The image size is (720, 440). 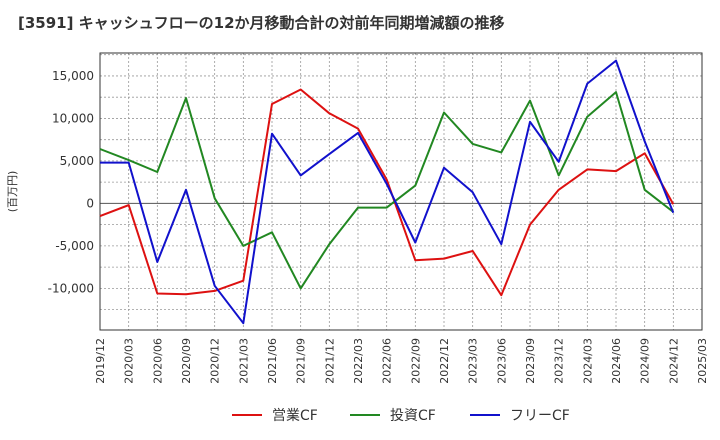 What do you see at coordinates (90, 203) in the screenshot?
I see `y-tick-label: 0` at bounding box center [90, 203].